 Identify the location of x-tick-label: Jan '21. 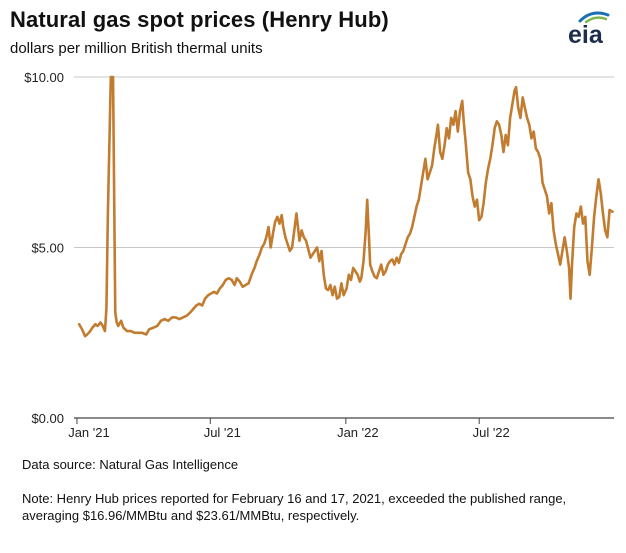
(89, 432).